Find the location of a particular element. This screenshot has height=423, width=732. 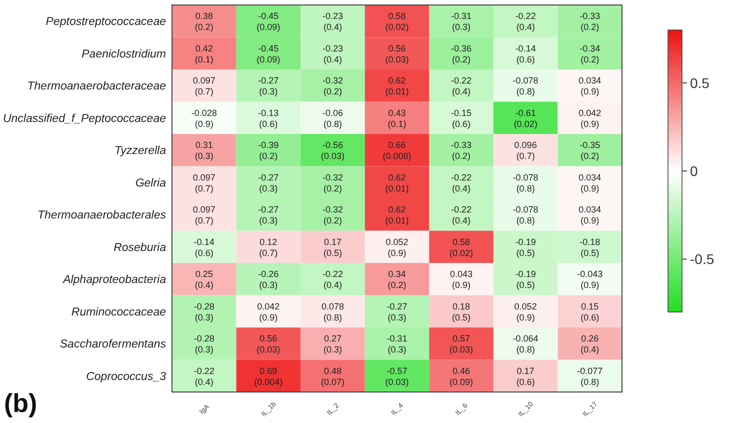

data-label: -0.043 (0.9) is located at coordinates (590, 279).